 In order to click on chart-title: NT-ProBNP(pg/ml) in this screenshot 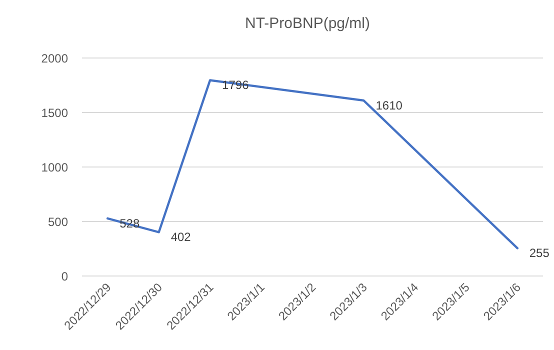, I will do `click(307, 23)`.